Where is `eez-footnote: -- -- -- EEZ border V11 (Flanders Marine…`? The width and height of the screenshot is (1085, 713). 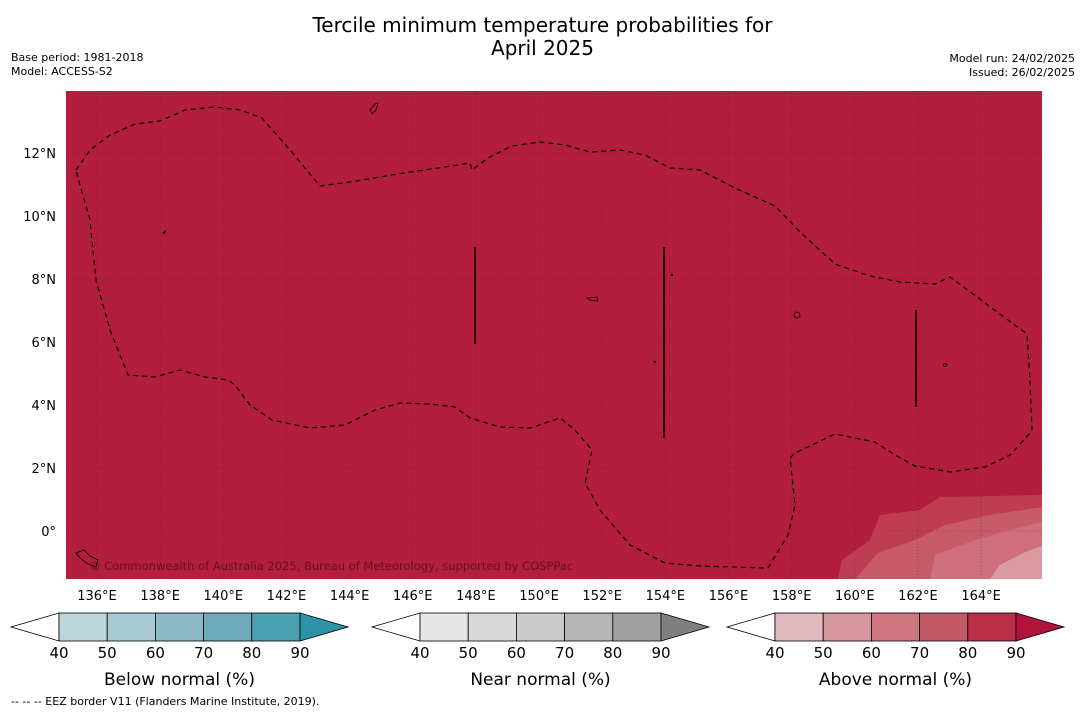
eez-footnote: -- -- -- EEZ border V11 (Flanders Marine… is located at coordinates (165, 701).